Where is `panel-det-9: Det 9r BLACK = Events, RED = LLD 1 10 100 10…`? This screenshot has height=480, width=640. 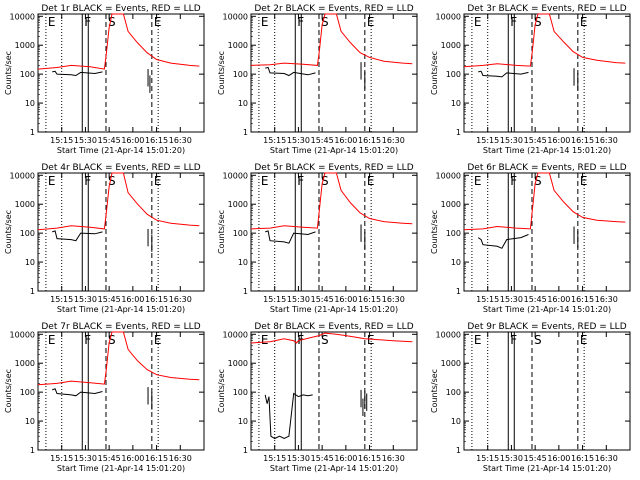
panel-det-9: Det 9r BLACK = Events, RED = LLD 1 10 100 10… is located at coordinates (530, 397).